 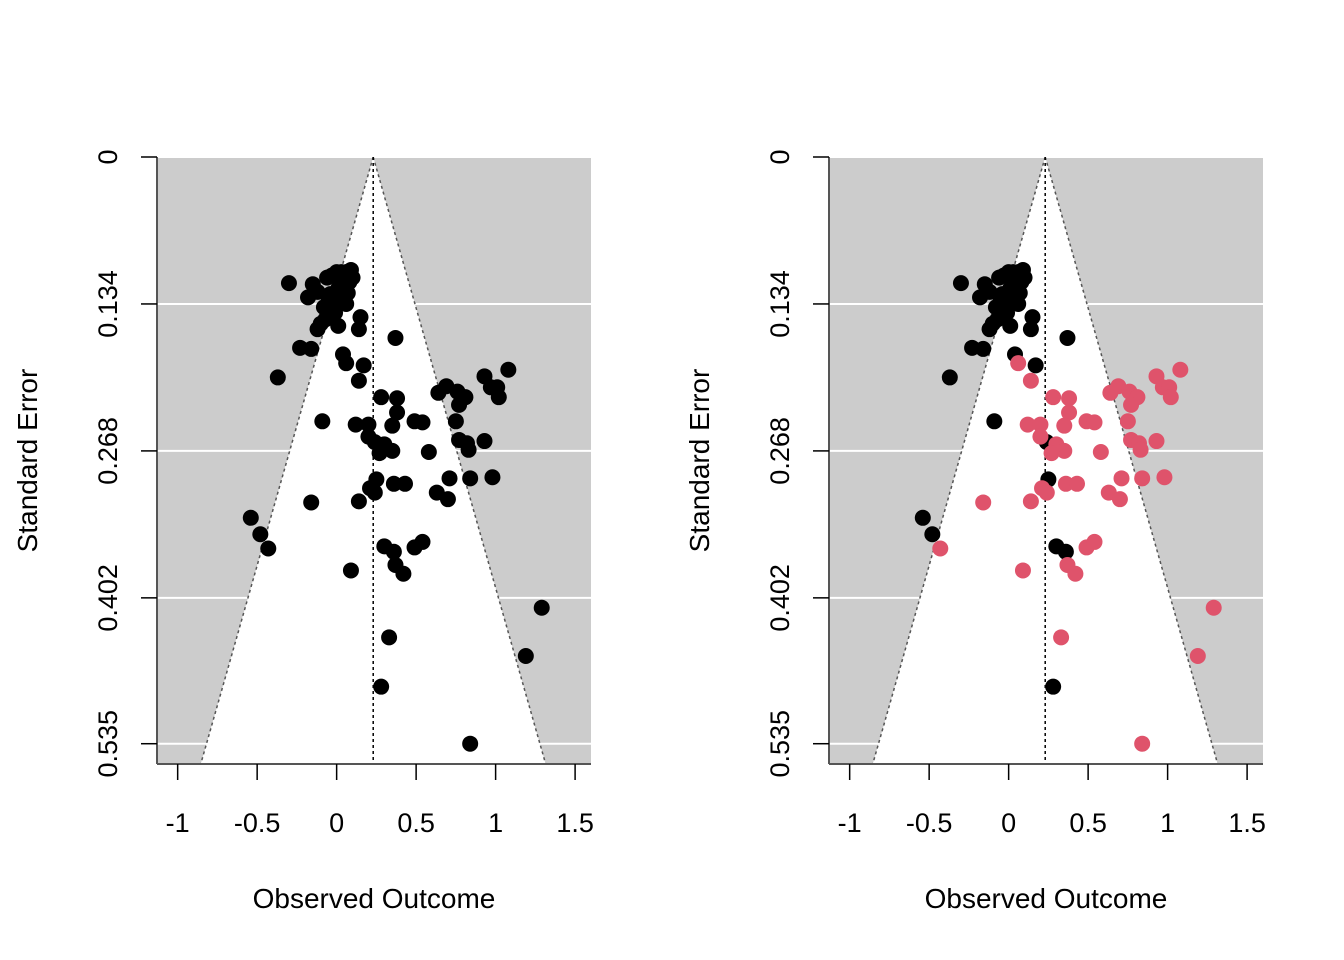 What do you see at coordinates (780, 156) in the screenshot?
I see `y-tick-label: 0` at bounding box center [780, 156].